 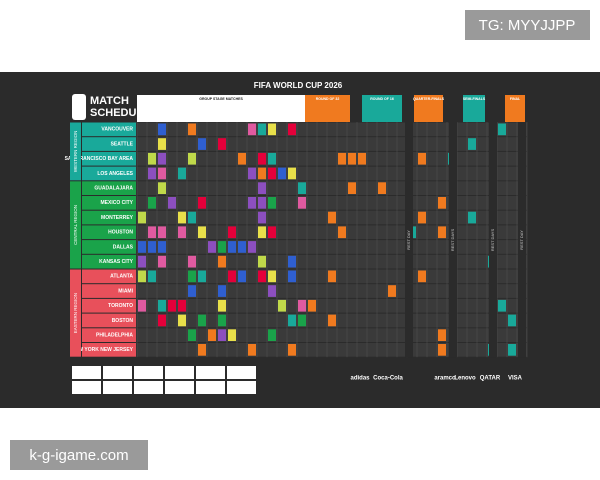 What do you see at coordinates (125, 291) in the screenshot?
I see `city-label: MIAMI` at bounding box center [125, 291].